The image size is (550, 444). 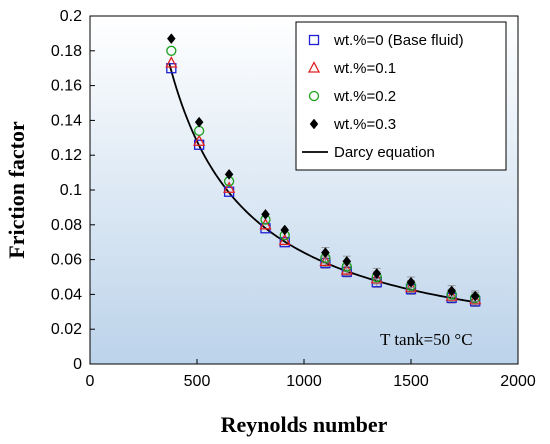 I want to click on legend-box, so click(x=401, y=96).